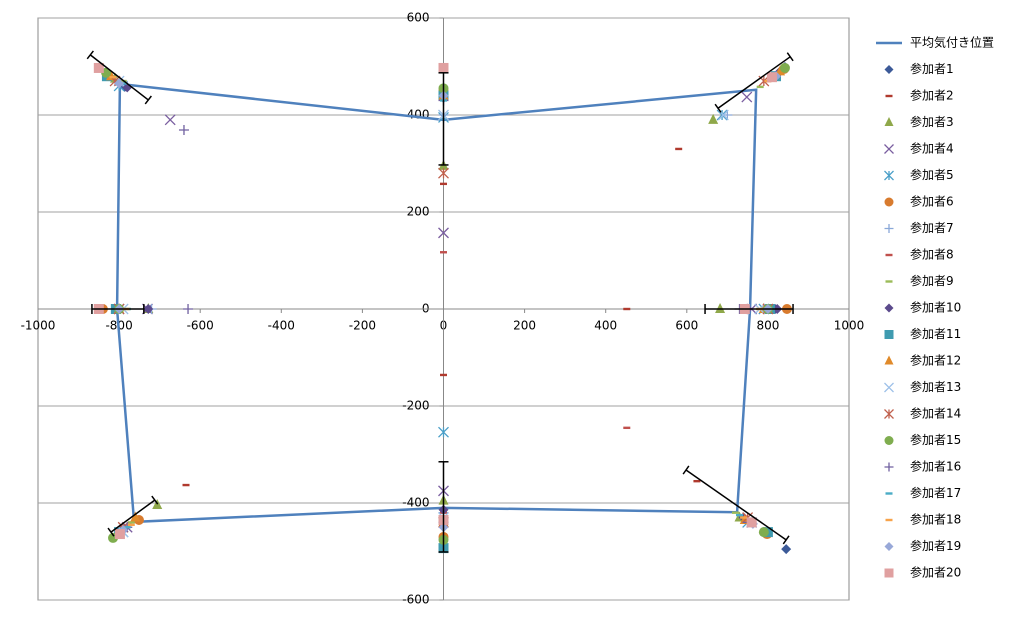 Image resolution: width=1024 pixels, height=622 pixels. I want to click on x-tick-label: -1000, so click(38, 326).